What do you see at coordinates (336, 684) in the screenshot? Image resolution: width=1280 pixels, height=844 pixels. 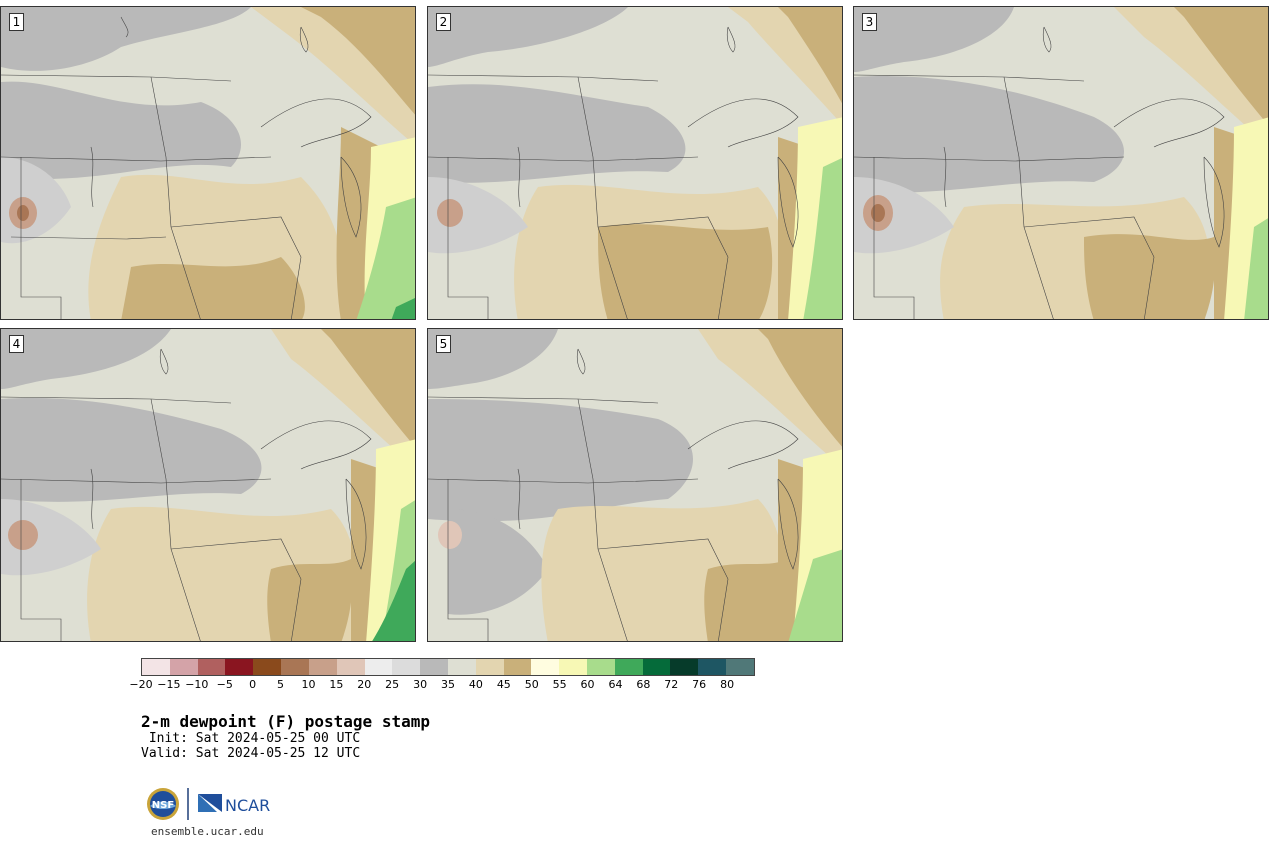 I see `colorbar-tick-label: 15` at bounding box center [336, 684].